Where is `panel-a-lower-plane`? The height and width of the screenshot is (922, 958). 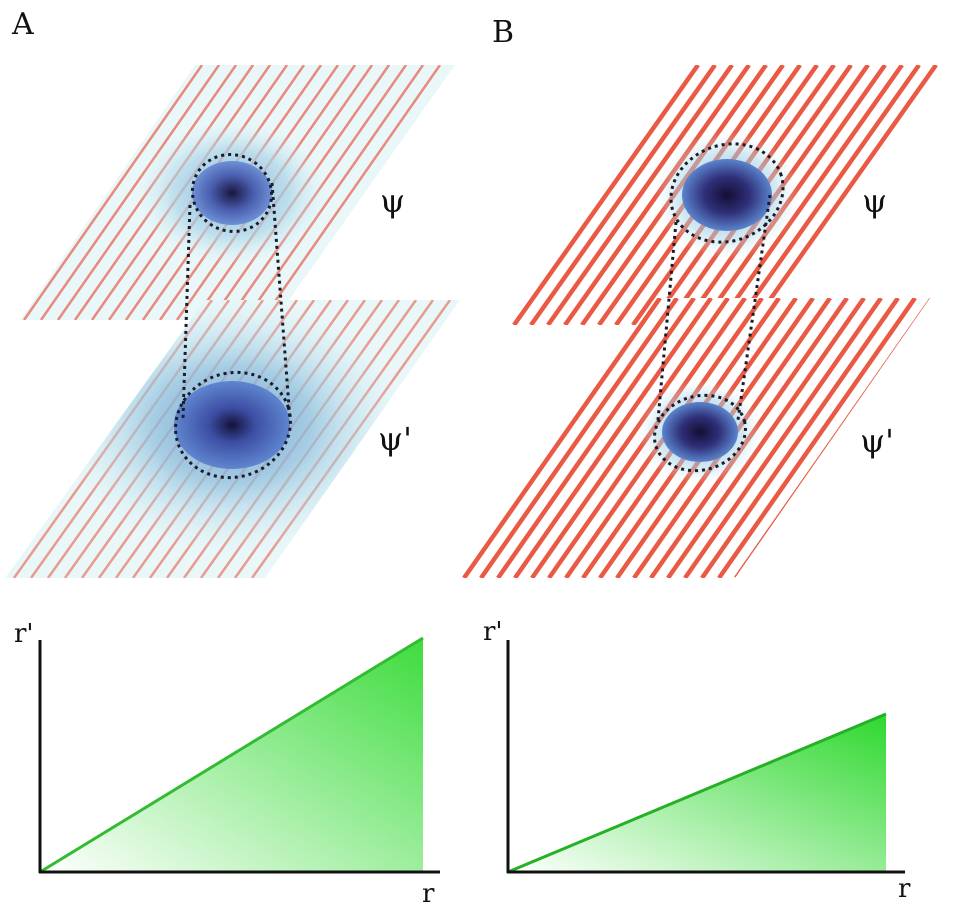
panel-a-lower-plane is located at coordinates (232, 439).